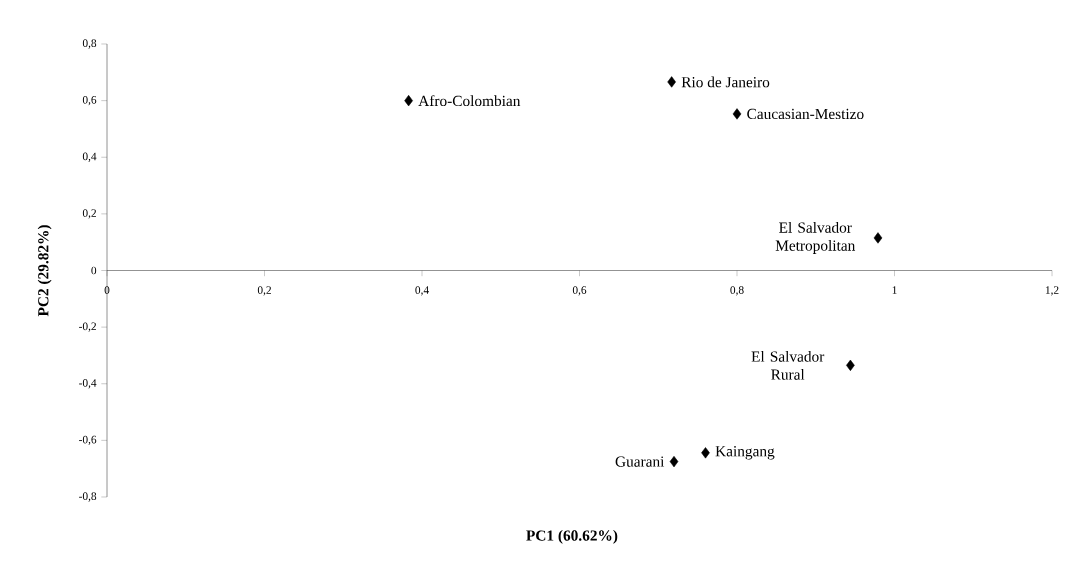  I want to click on y-tick-label: -0,4, so click(88, 384).